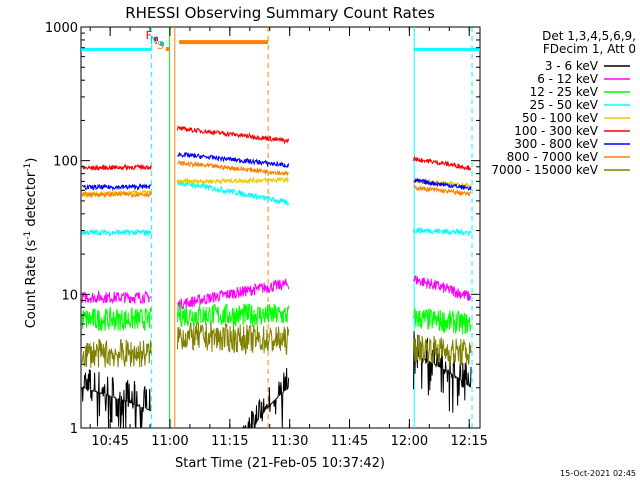 This screenshot has width=640, height=480. I want to click on legend-label: 12 - 25 keV, so click(564, 92).